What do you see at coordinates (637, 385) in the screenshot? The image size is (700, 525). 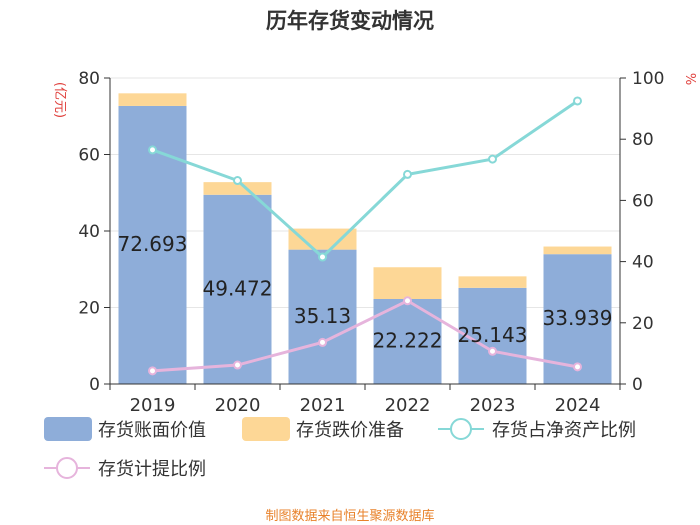 I see `y-right-tick-label: 0` at bounding box center [637, 385].